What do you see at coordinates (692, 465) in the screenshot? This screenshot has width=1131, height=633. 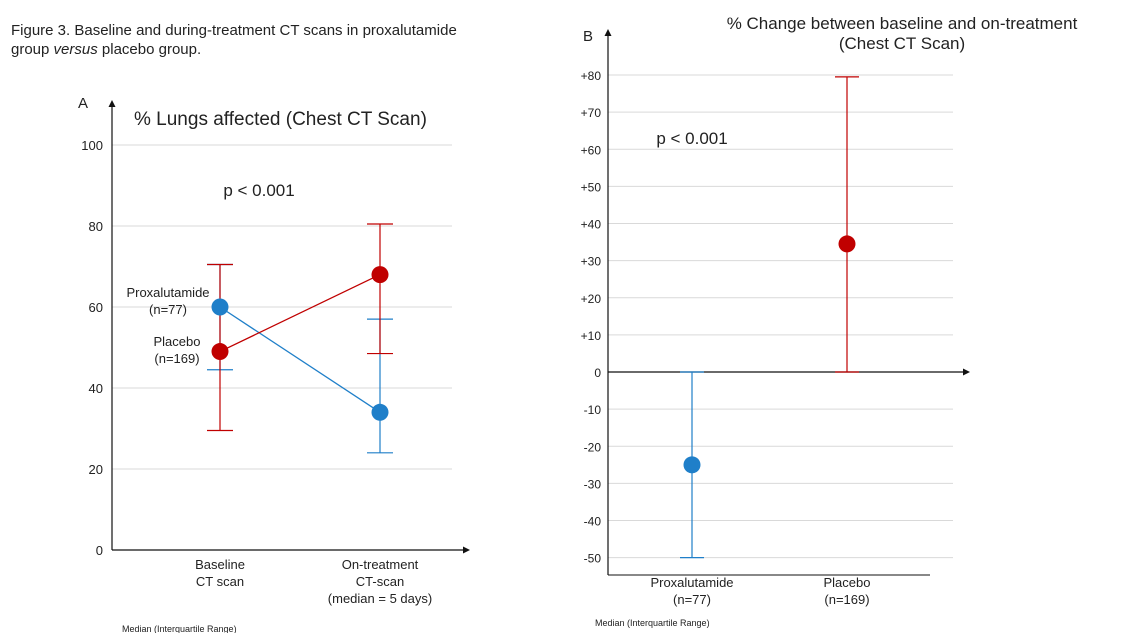 I see `chart-b-proxalutamide-point` at bounding box center [692, 465].